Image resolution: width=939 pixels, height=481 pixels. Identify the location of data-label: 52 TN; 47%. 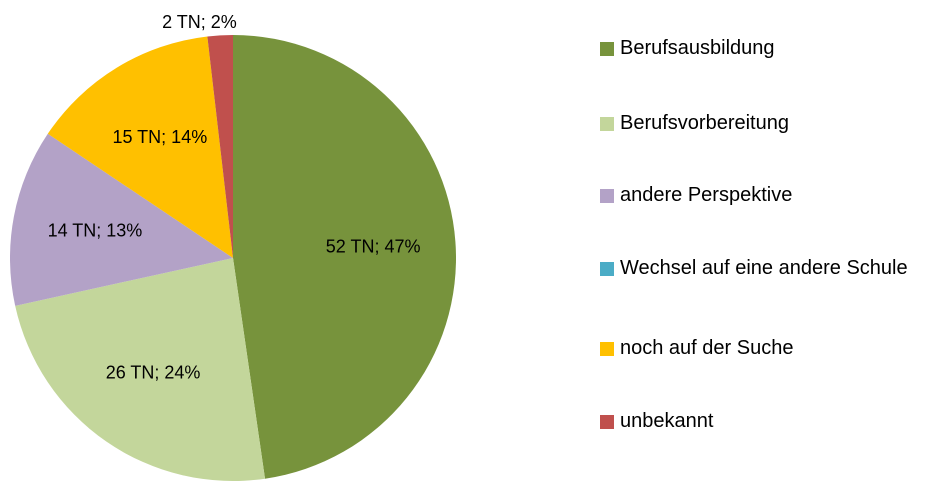
(373, 247).